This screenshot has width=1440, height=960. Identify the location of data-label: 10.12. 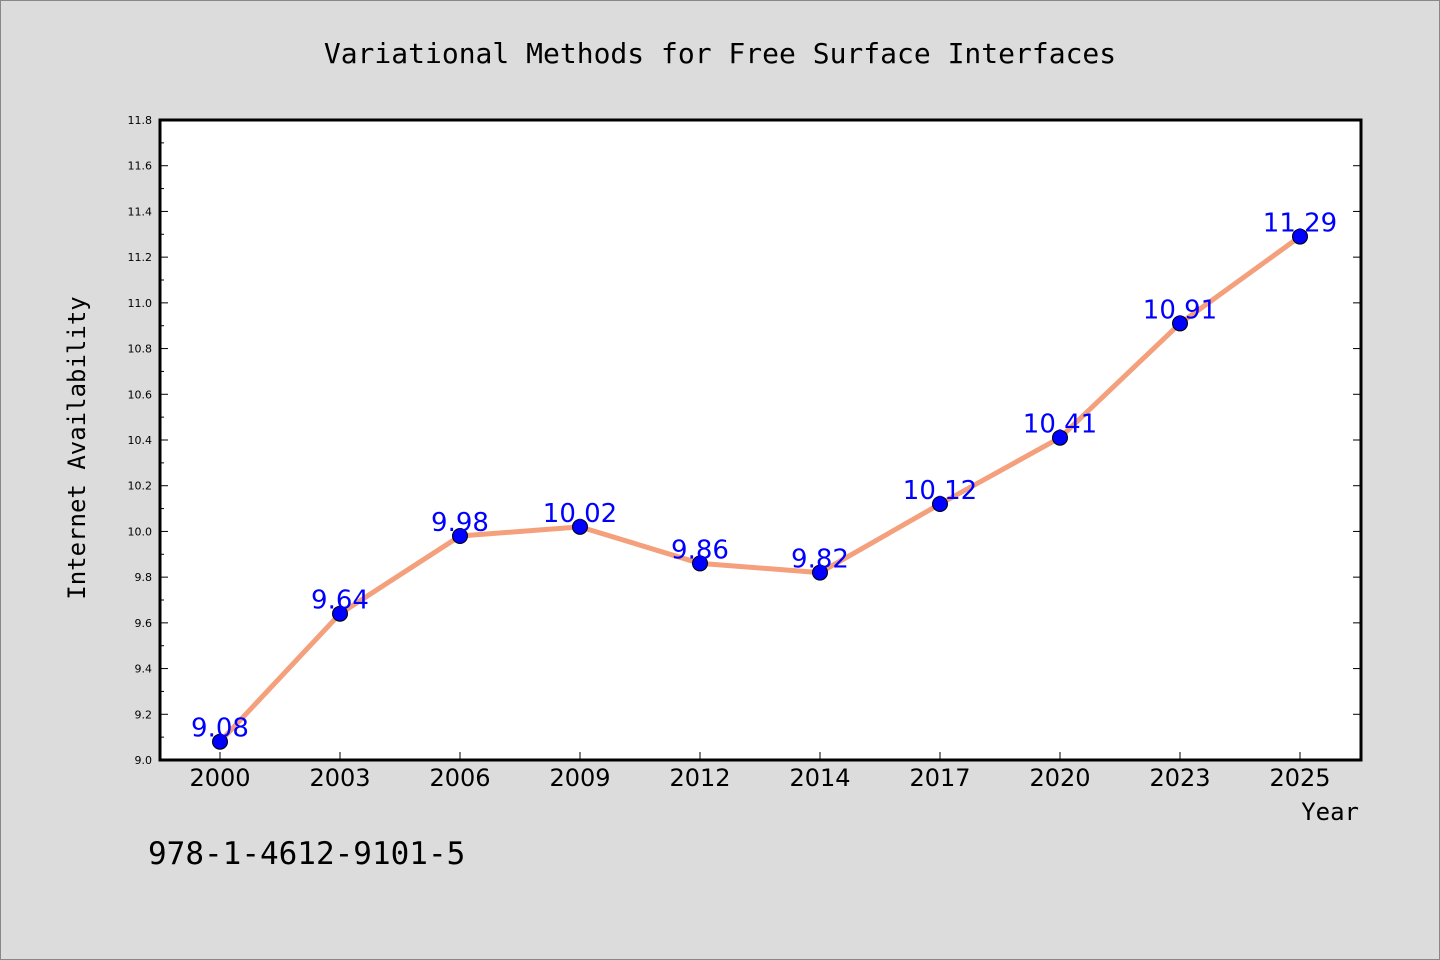
(940, 491).